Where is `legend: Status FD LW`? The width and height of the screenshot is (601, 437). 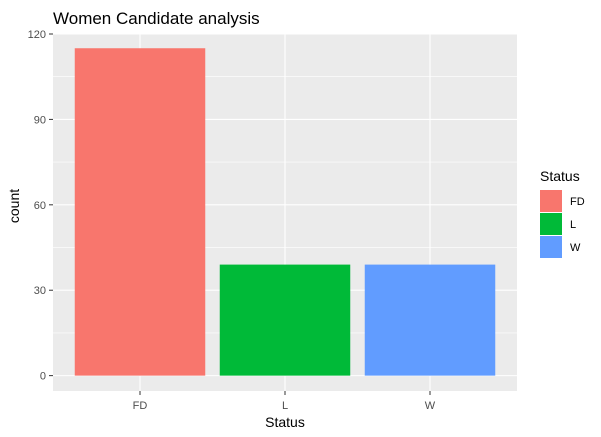
legend: Status FD LW is located at coordinates (562, 213).